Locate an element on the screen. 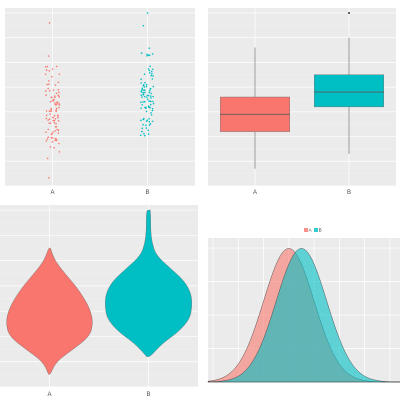 Image resolution: width=400 pixels, height=400 pixels. box-outlier is located at coordinates (349, 12).